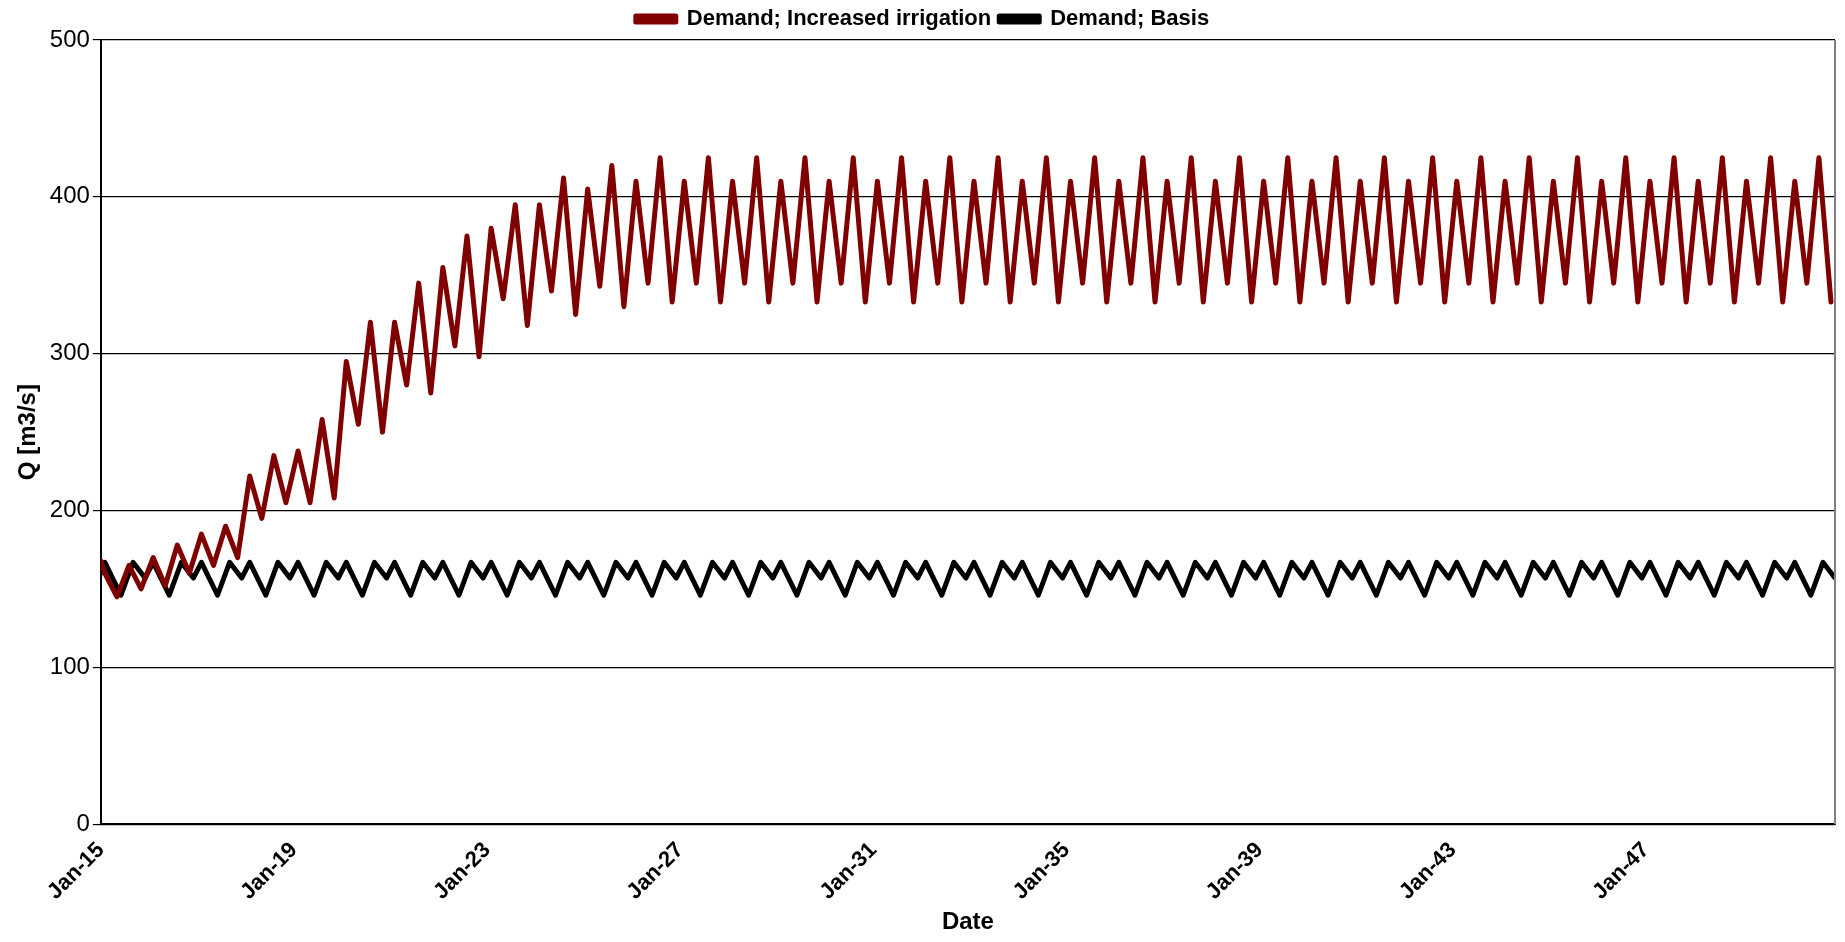  What do you see at coordinates (69, 509) in the screenshot?
I see `y-tick-label: 200` at bounding box center [69, 509].